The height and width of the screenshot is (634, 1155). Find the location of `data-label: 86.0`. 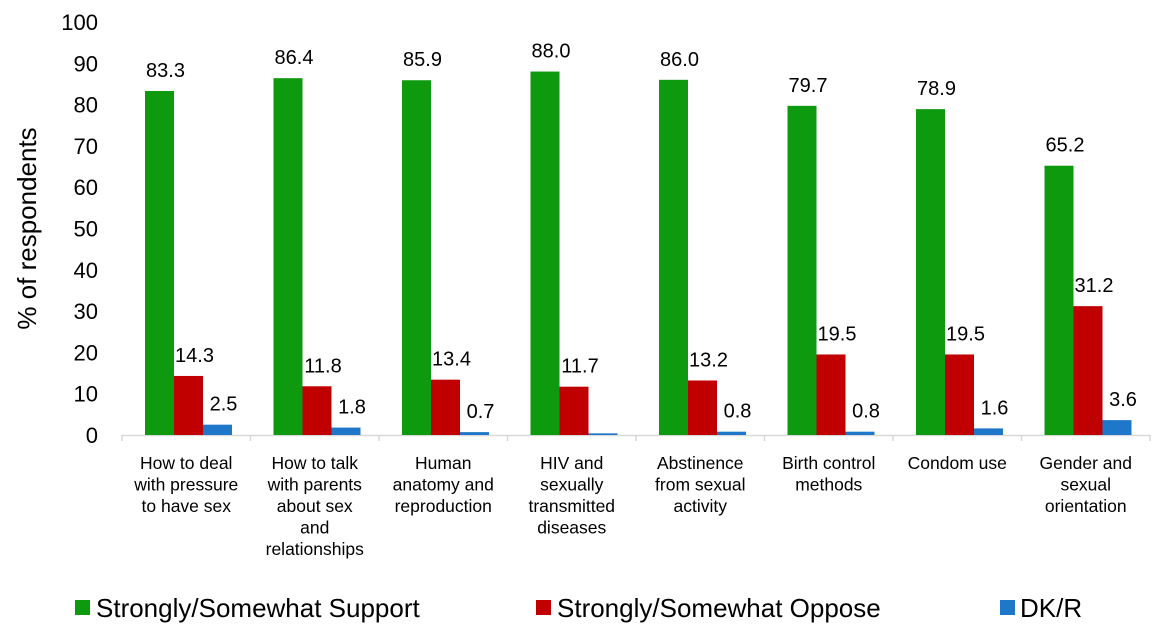

data-label: 86.0 is located at coordinates (679, 60).